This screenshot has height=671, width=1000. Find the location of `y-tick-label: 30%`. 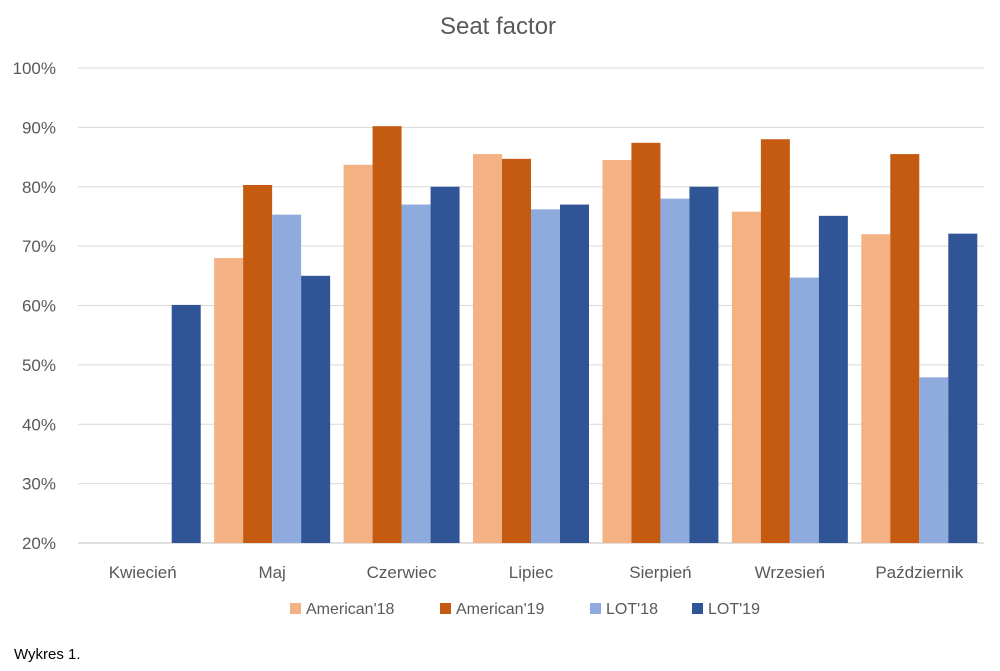

y-tick-label: 30% is located at coordinates (39, 484).